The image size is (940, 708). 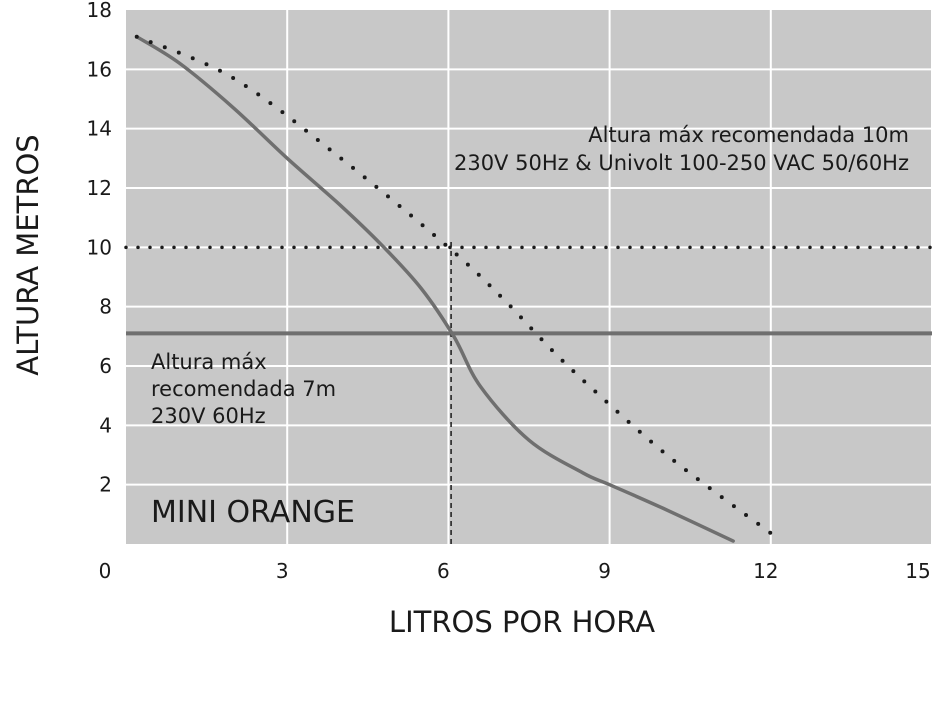 I want to click on y-tick-label: 18, so click(x=99, y=11).